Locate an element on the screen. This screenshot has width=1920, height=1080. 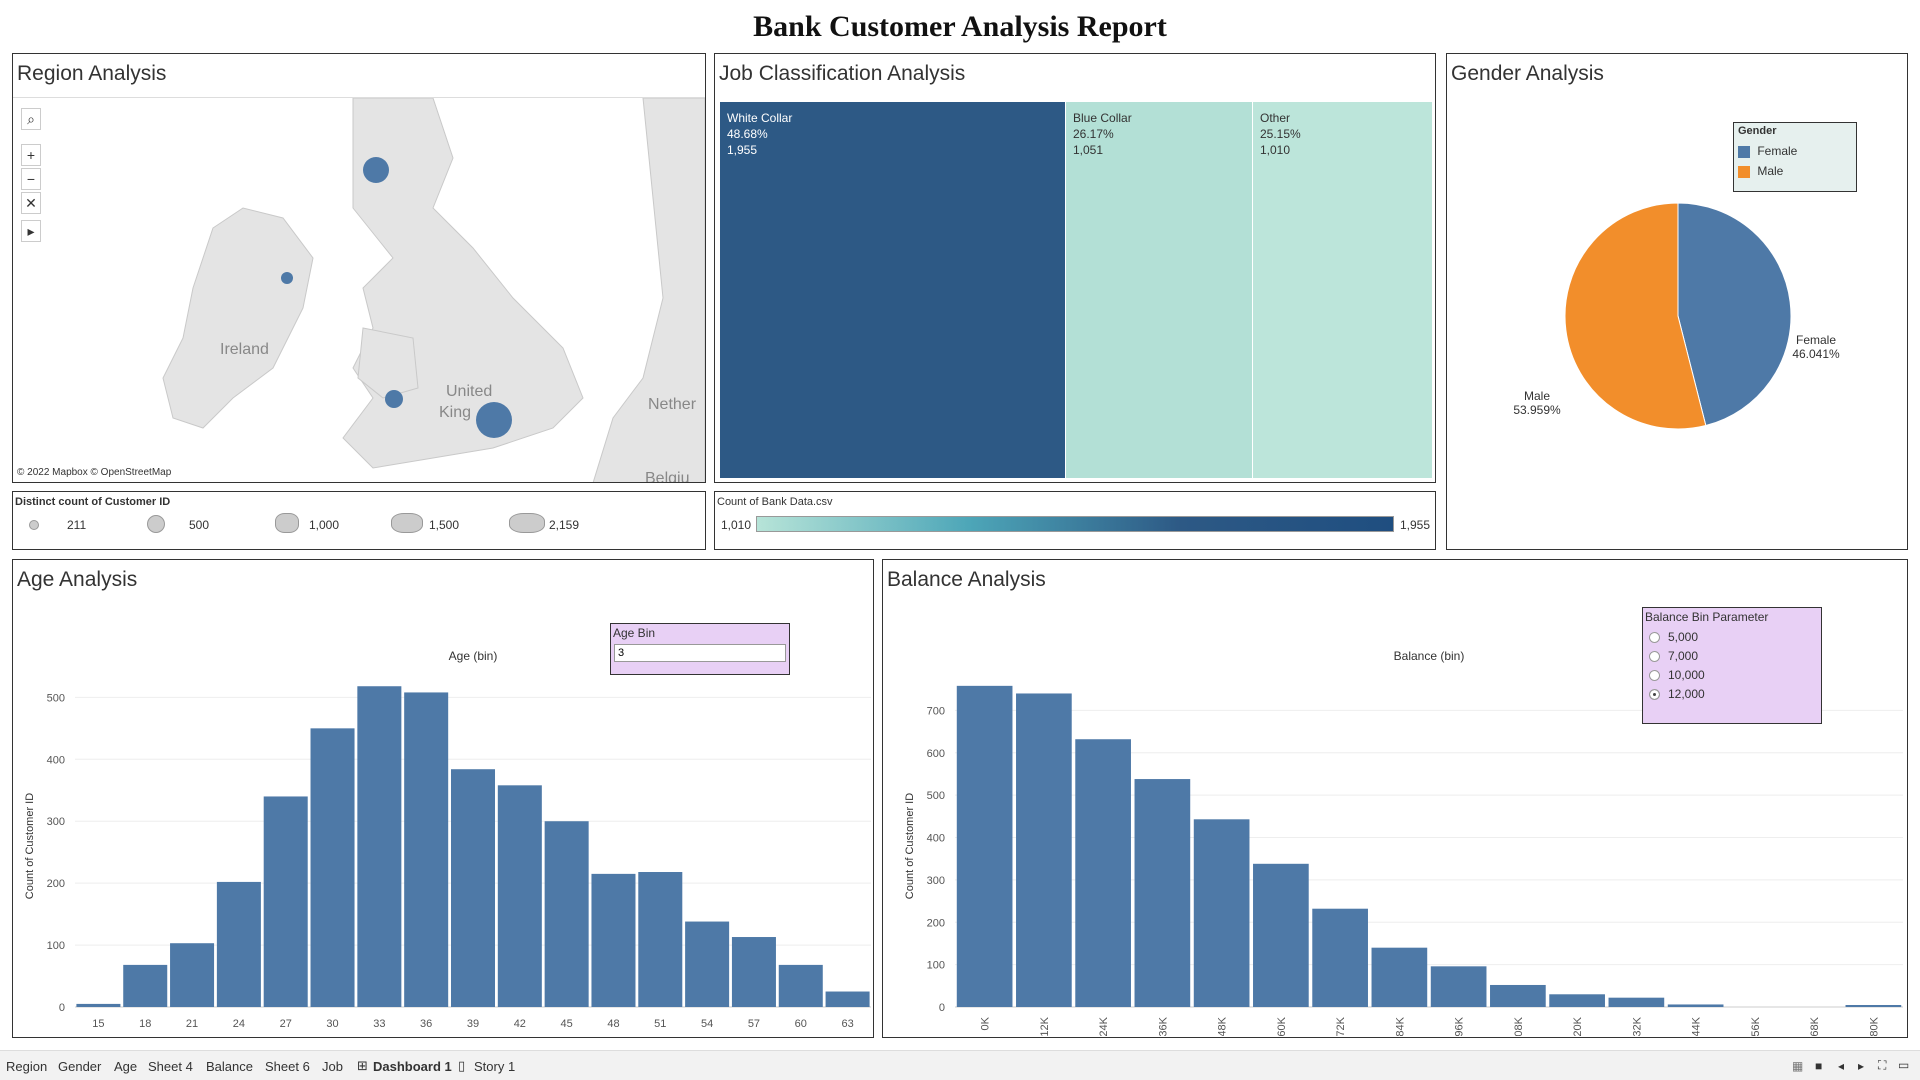
reset-map-icon: ✕ is located at coordinates (31, 203).